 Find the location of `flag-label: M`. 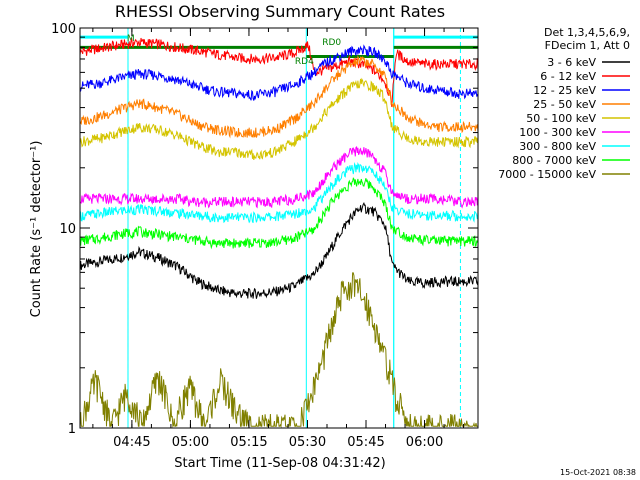

flag-label: M is located at coordinates (131, 39).